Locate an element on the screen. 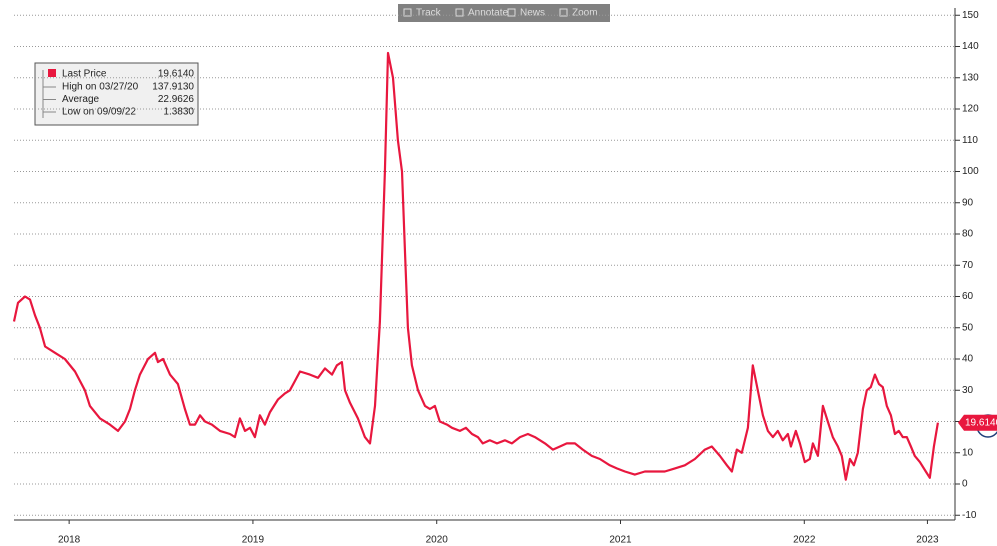  y-tick-label: 120 is located at coordinates (970, 109).